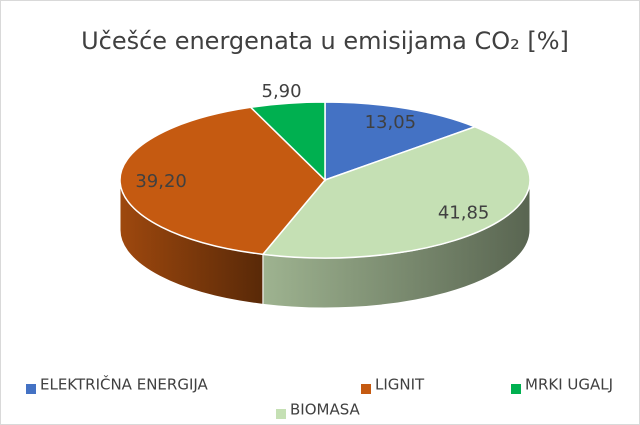 The width and height of the screenshot is (640, 425). What do you see at coordinates (391, 122) in the screenshot?
I see `data-label: 13,05` at bounding box center [391, 122].